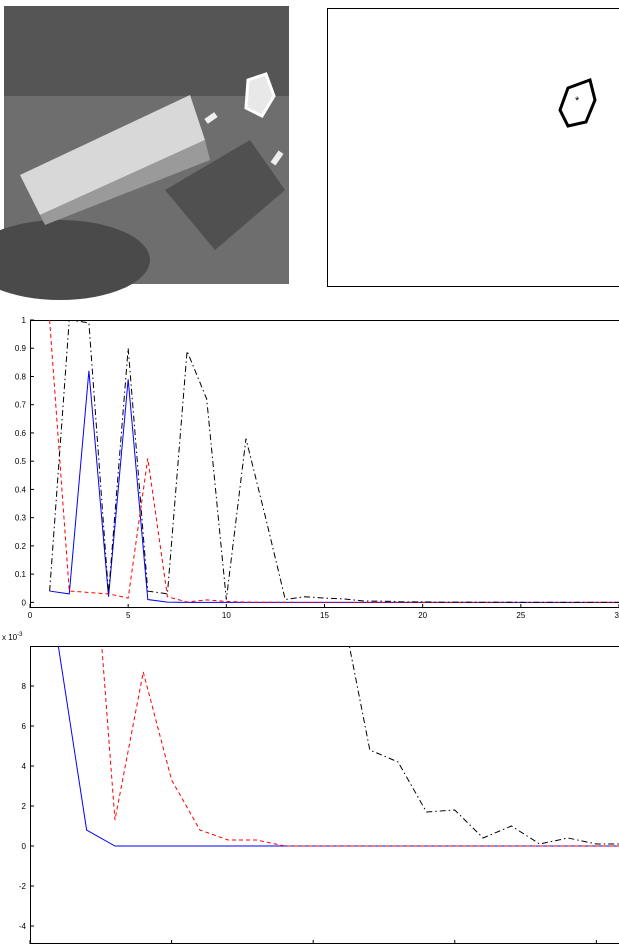 This screenshot has height=944, width=619. What do you see at coordinates (473, 147) in the screenshot?
I see `mask-frame: *` at bounding box center [473, 147].